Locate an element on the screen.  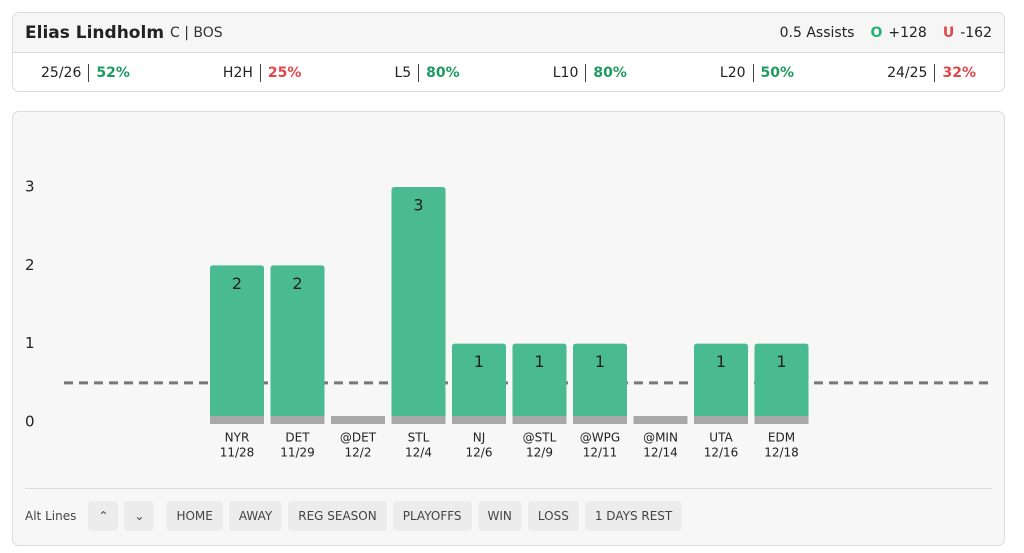
x-tick-date: 12/9 is located at coordinates (539, 453).